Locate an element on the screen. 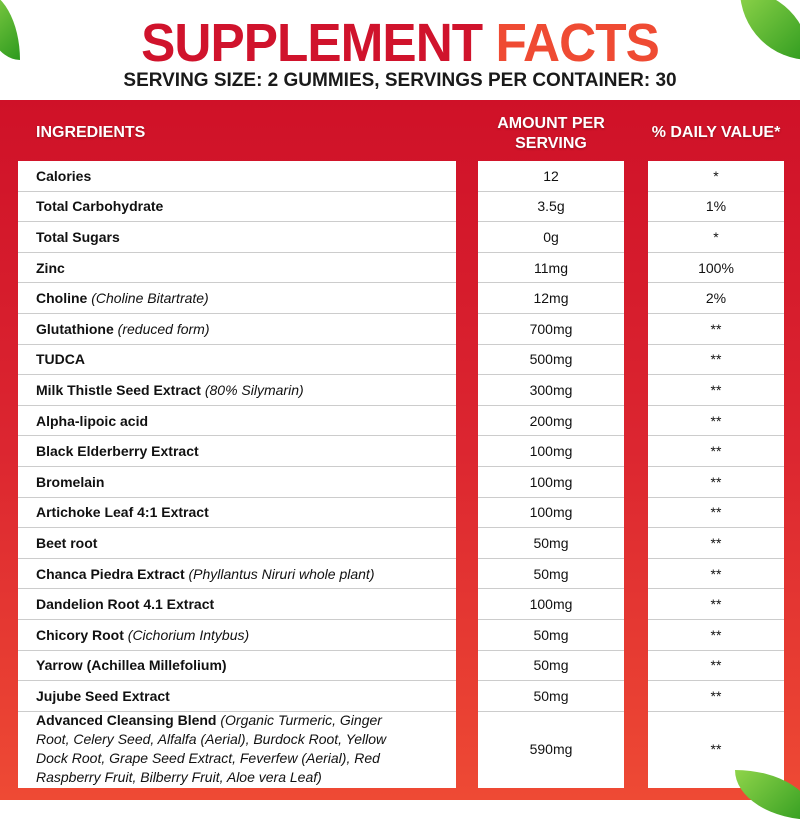  amount-cell: 590mg is located at coordinates (551, 748).